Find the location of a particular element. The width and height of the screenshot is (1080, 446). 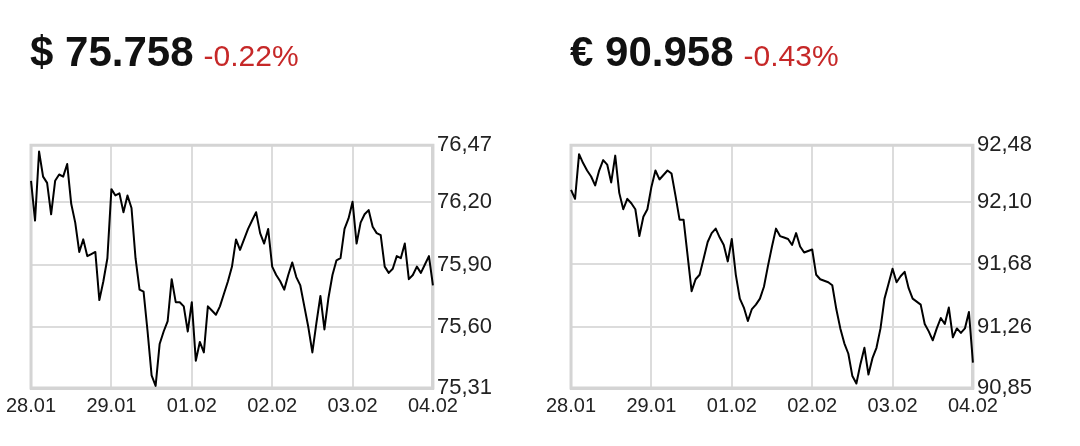

y-tick-label: 75,60 is located at coordinates (464, 326).